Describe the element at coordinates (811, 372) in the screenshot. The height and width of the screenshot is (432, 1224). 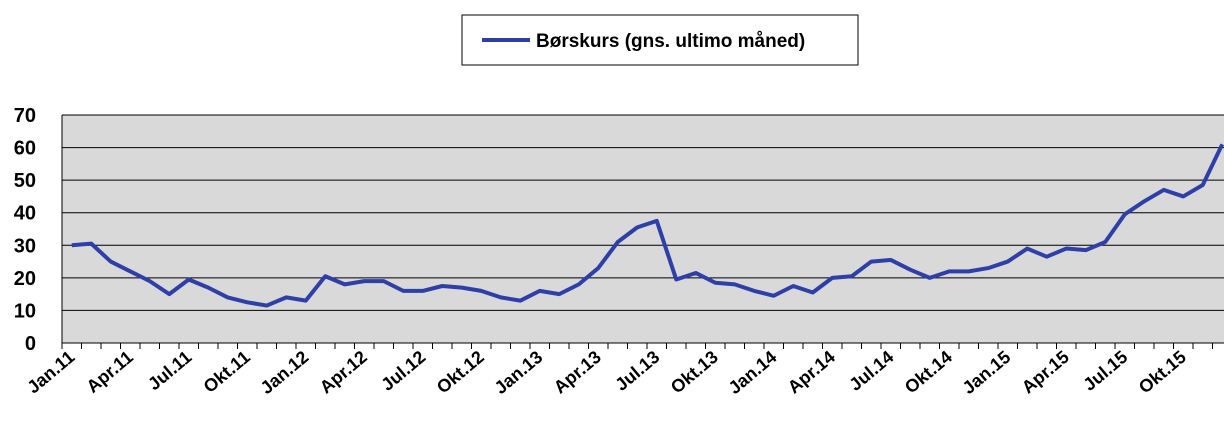
I see `x-tick-label: Apr.14` at that location.